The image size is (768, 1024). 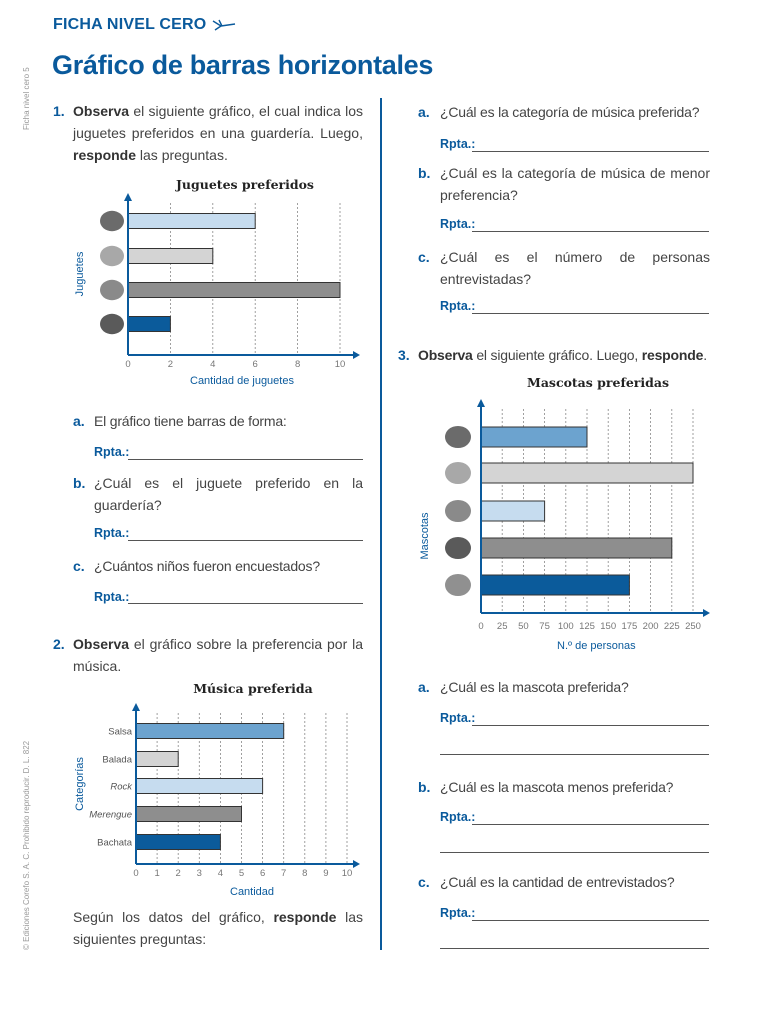 I want to click on q3a-letter: a., so click(x=424, y=687).